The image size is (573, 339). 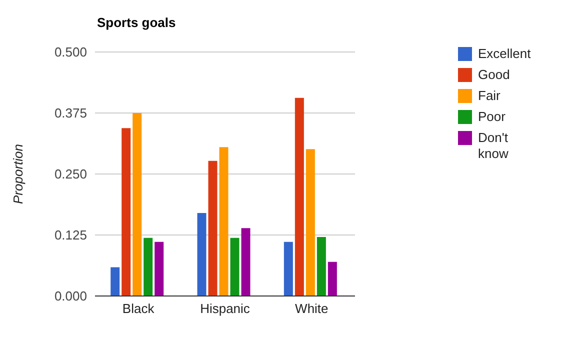 What do you see at coordinates (70, 174) in the screenshot?
I see `y-tick-label: 0.250` at bounding box center [70, 174].